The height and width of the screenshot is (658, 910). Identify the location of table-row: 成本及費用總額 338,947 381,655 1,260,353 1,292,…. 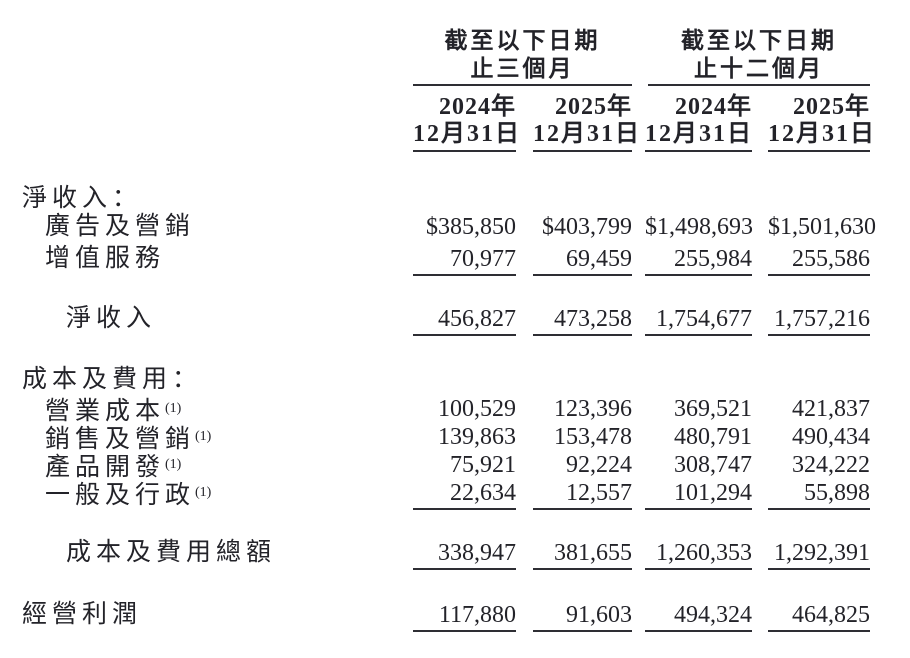
(455, 554).